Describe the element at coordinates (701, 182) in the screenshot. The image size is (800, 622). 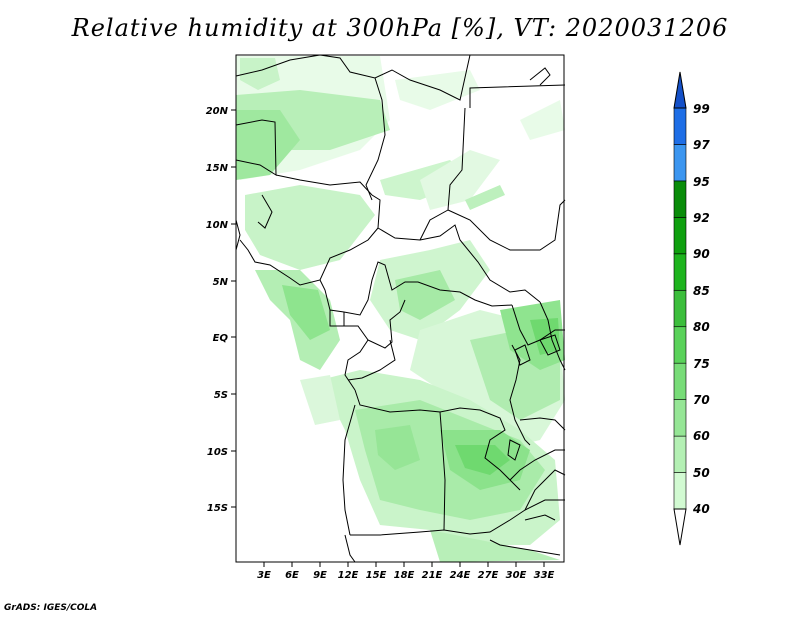
I see `colorbar-label: 95` at that location.